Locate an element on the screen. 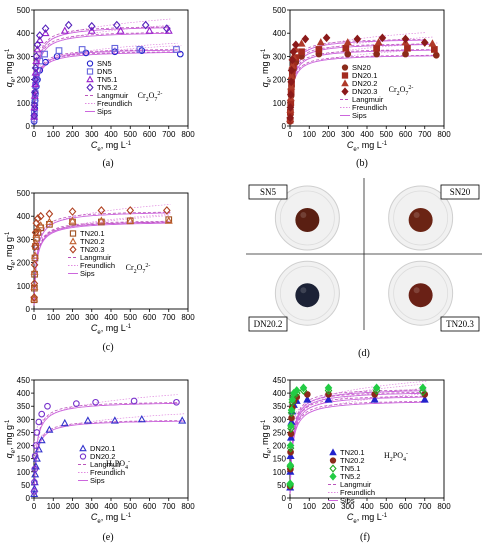  legend-entry: DN20.3 is located at coordinates (364, 91).